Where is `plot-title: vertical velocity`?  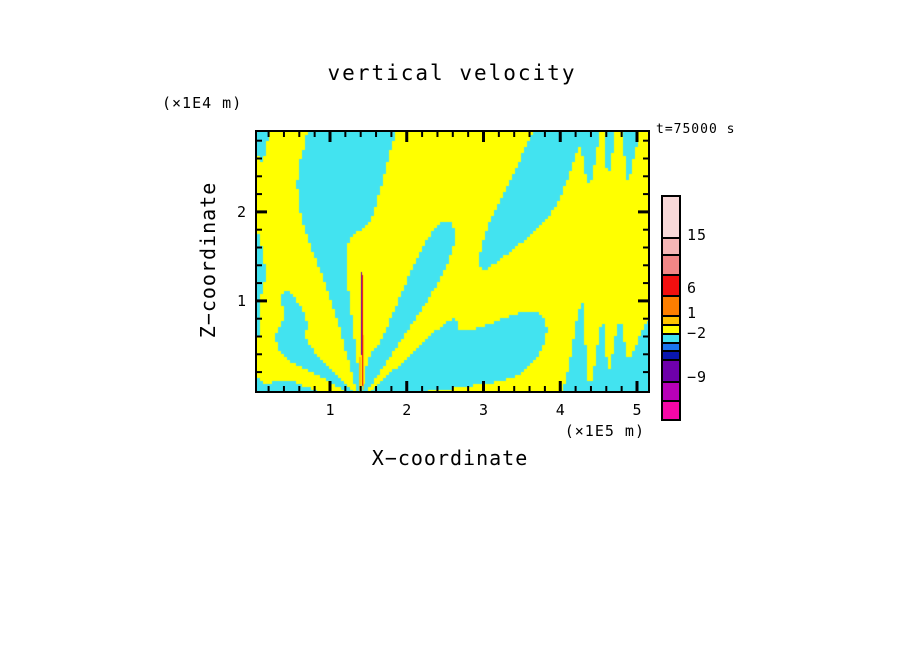 plot-title: vertical velocity is located at coordinates (452, 73).